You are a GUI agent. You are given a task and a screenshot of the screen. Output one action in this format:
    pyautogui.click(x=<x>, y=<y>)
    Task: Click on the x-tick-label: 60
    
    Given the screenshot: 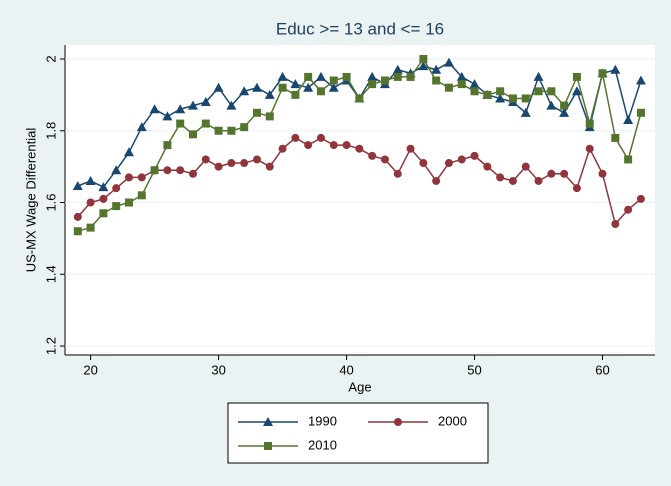 What is the action you would take?
    pyautogui.click(x=602, y=369)
    